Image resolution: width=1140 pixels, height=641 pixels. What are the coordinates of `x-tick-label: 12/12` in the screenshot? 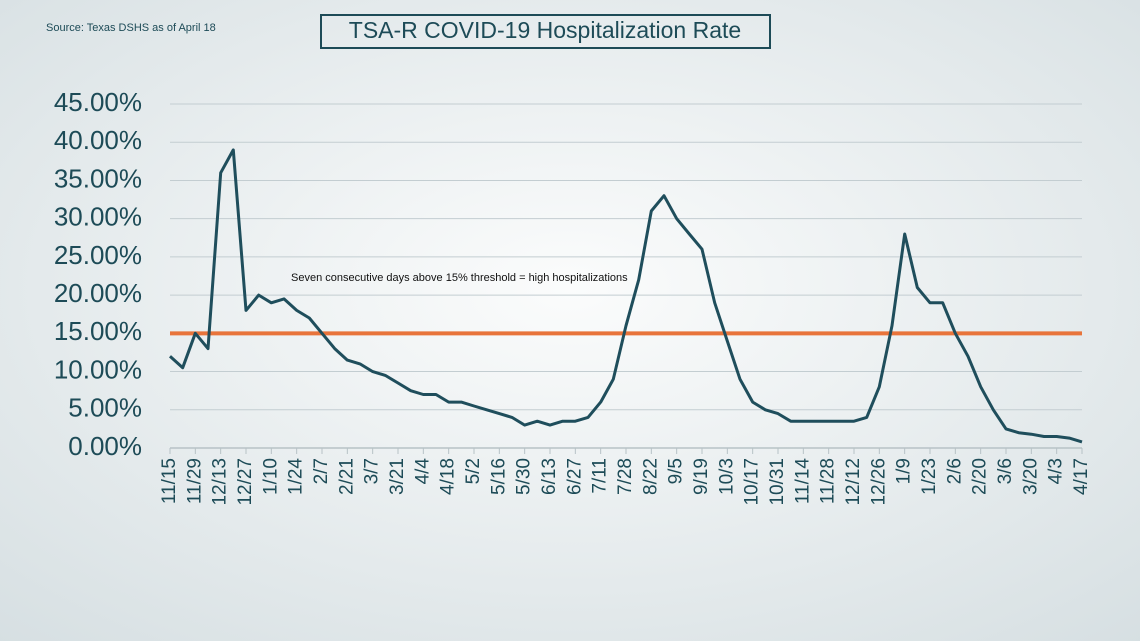 It's located at (853, 482).